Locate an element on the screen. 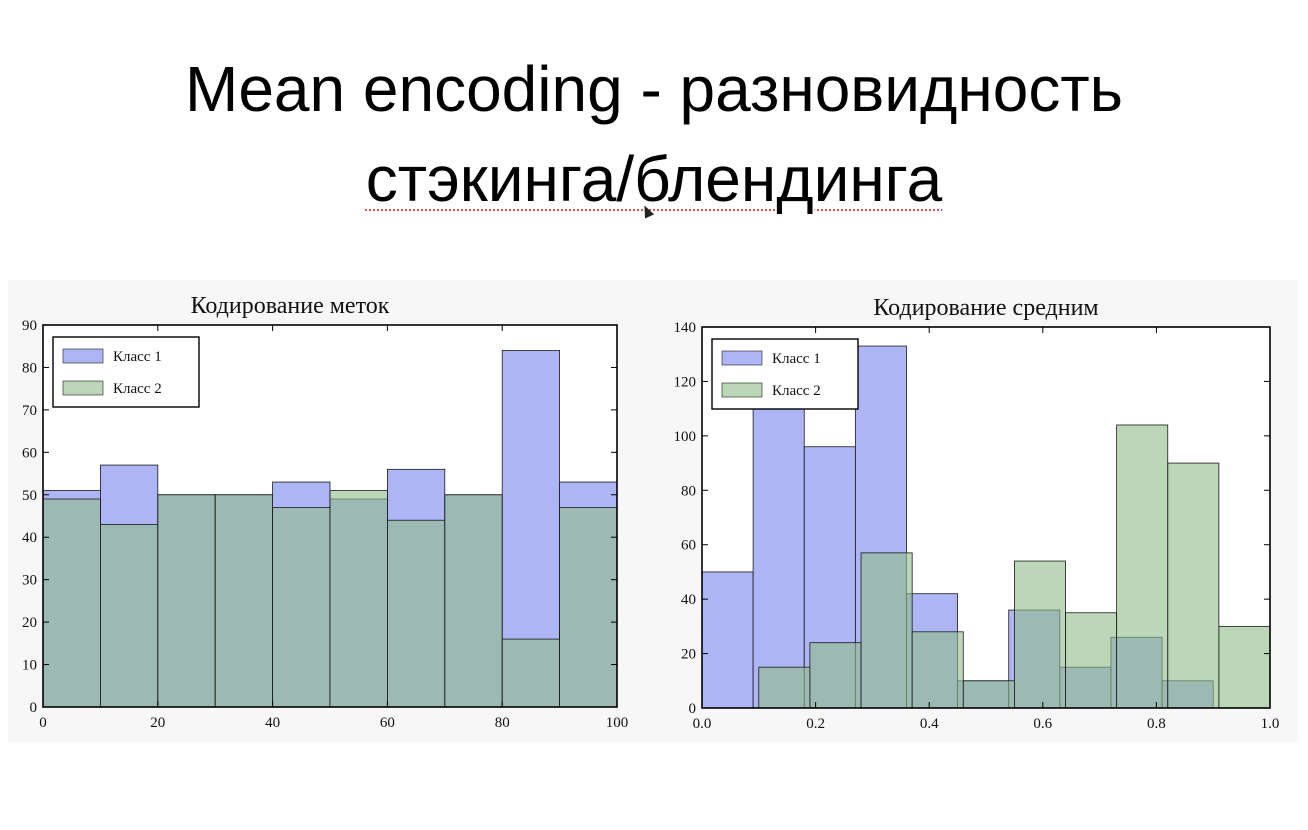 This screenshot has height=830, width=1308. slide-title-line-2: стэкинга/блендинга is located at coordinates (654, 179).